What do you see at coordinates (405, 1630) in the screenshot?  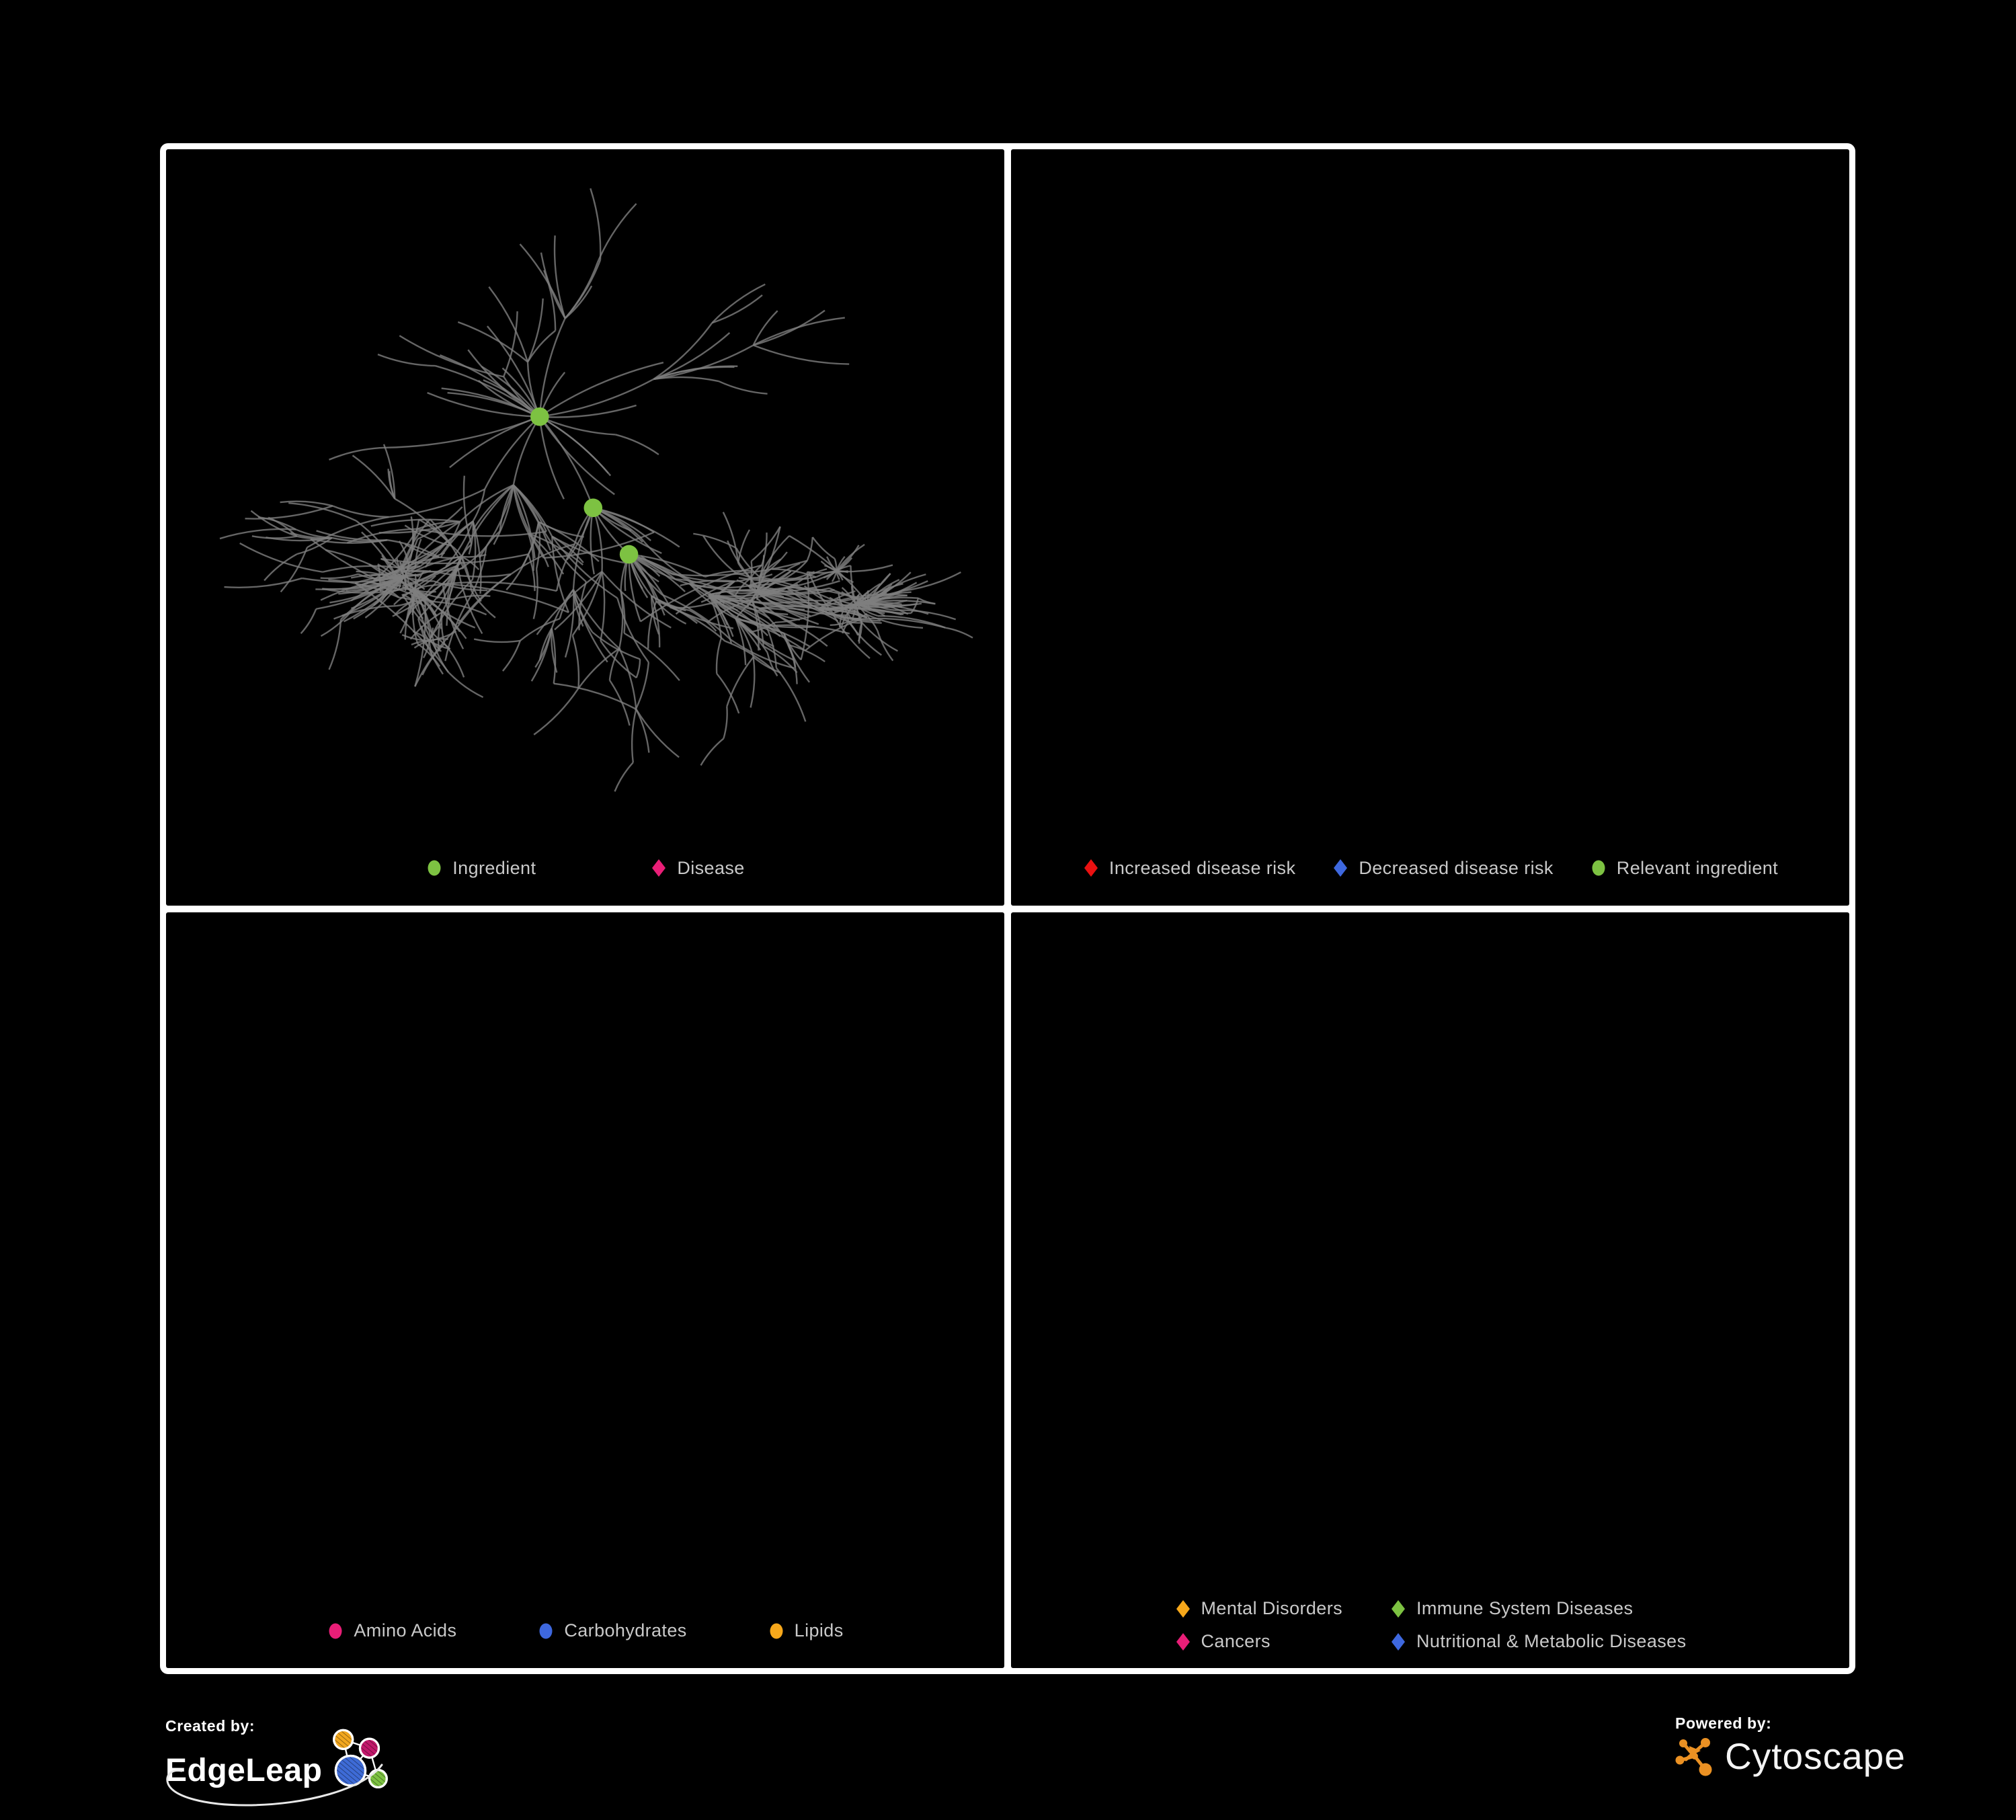 I see `legend-label: Amino Acids` at bounding box center [405, 1630].